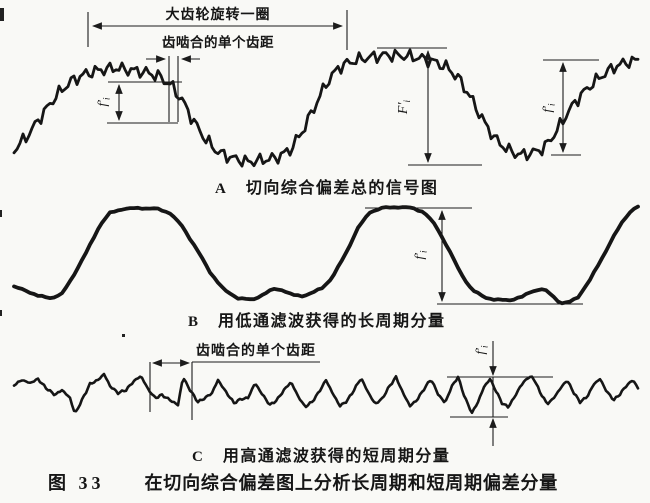 The image size is (650, 503). What do you see at coordinates (217, 30) in the screenshot?
I see `dim-rotation-span` at bounding box center [217, 30].